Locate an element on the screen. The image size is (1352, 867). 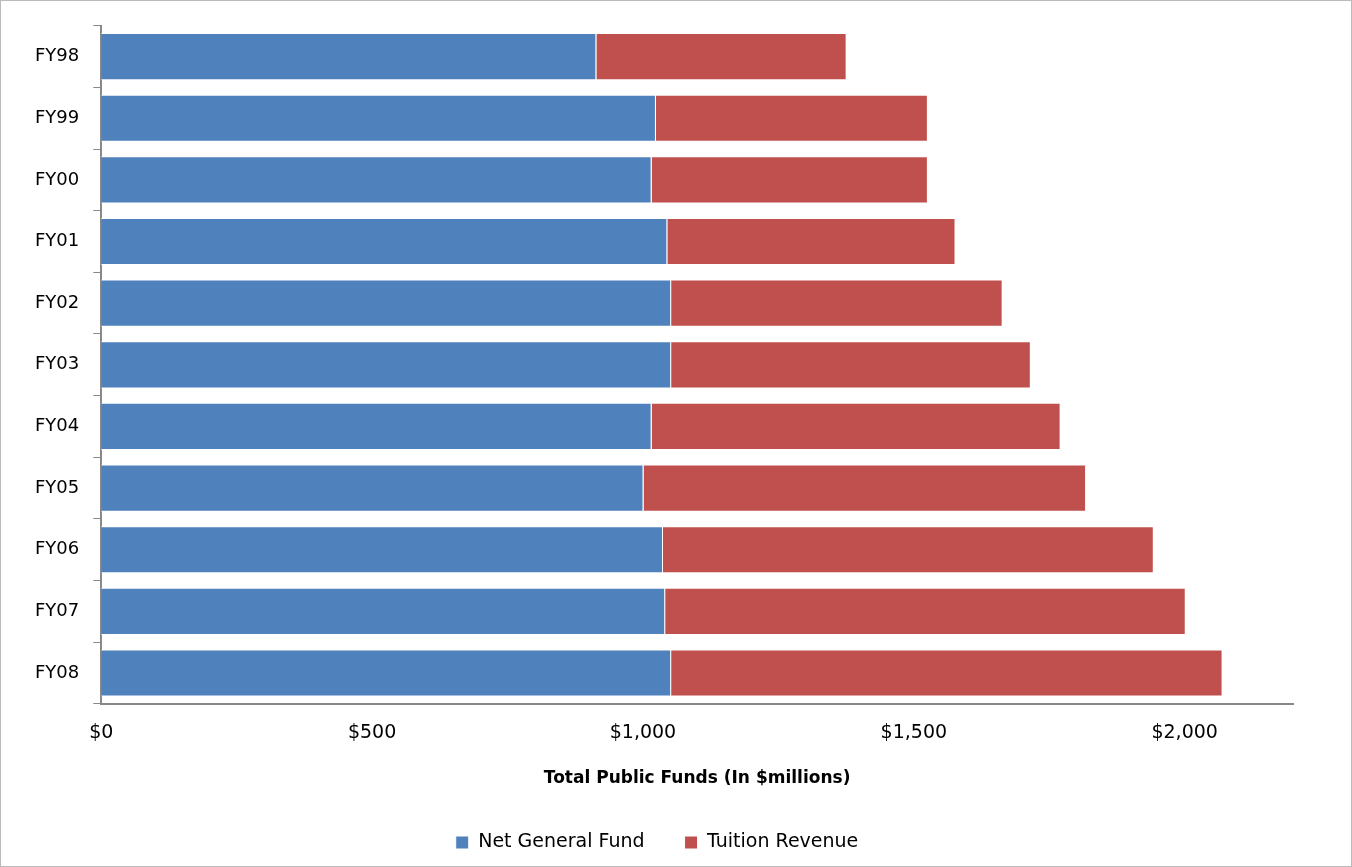
x-tick-label: $2,000 is located at coordinates (1184, 731).